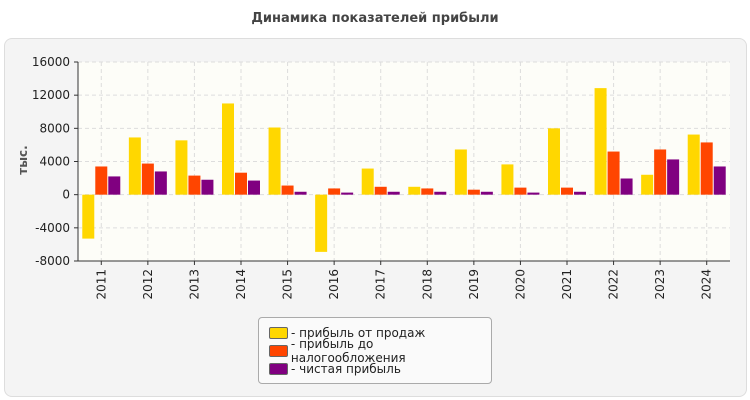 The height and width of the screenshot is (400, 750). What do you see at coordinates (23, 159) in the screenshot?
I see `y-axis-label: тыс.` at bounding box center [23, 159].